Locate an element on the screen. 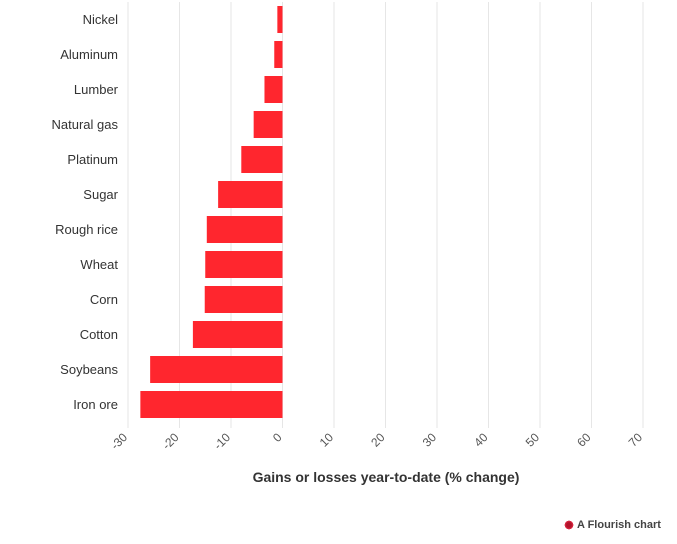 Image resolution: width=677 pixels, height=544 pixels. x-tick-label: 20 is located at coordinates (378, 440).